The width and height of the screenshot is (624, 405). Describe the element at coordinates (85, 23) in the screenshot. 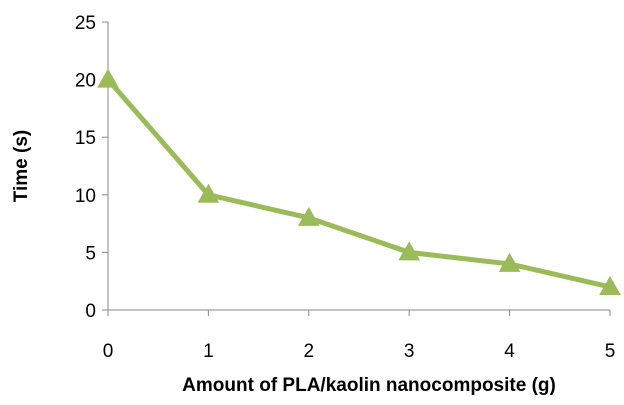

I see `y-tick-label: 25` at that location.